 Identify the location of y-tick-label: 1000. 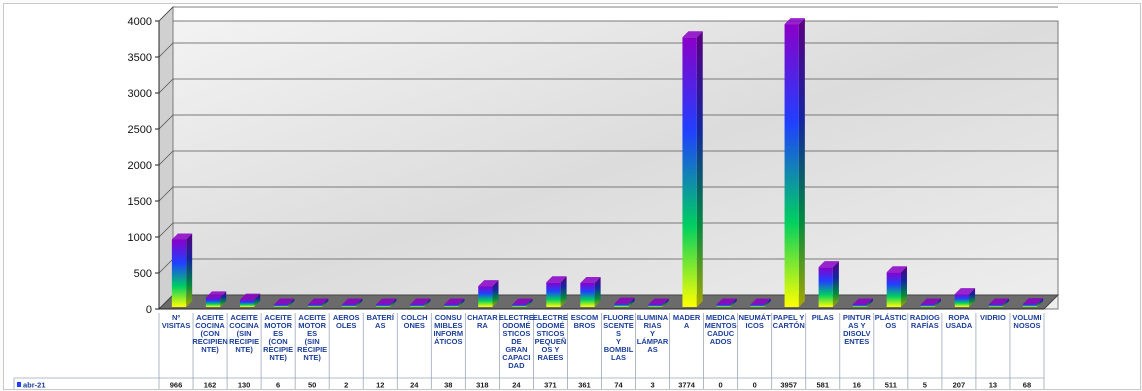
(140, 238).